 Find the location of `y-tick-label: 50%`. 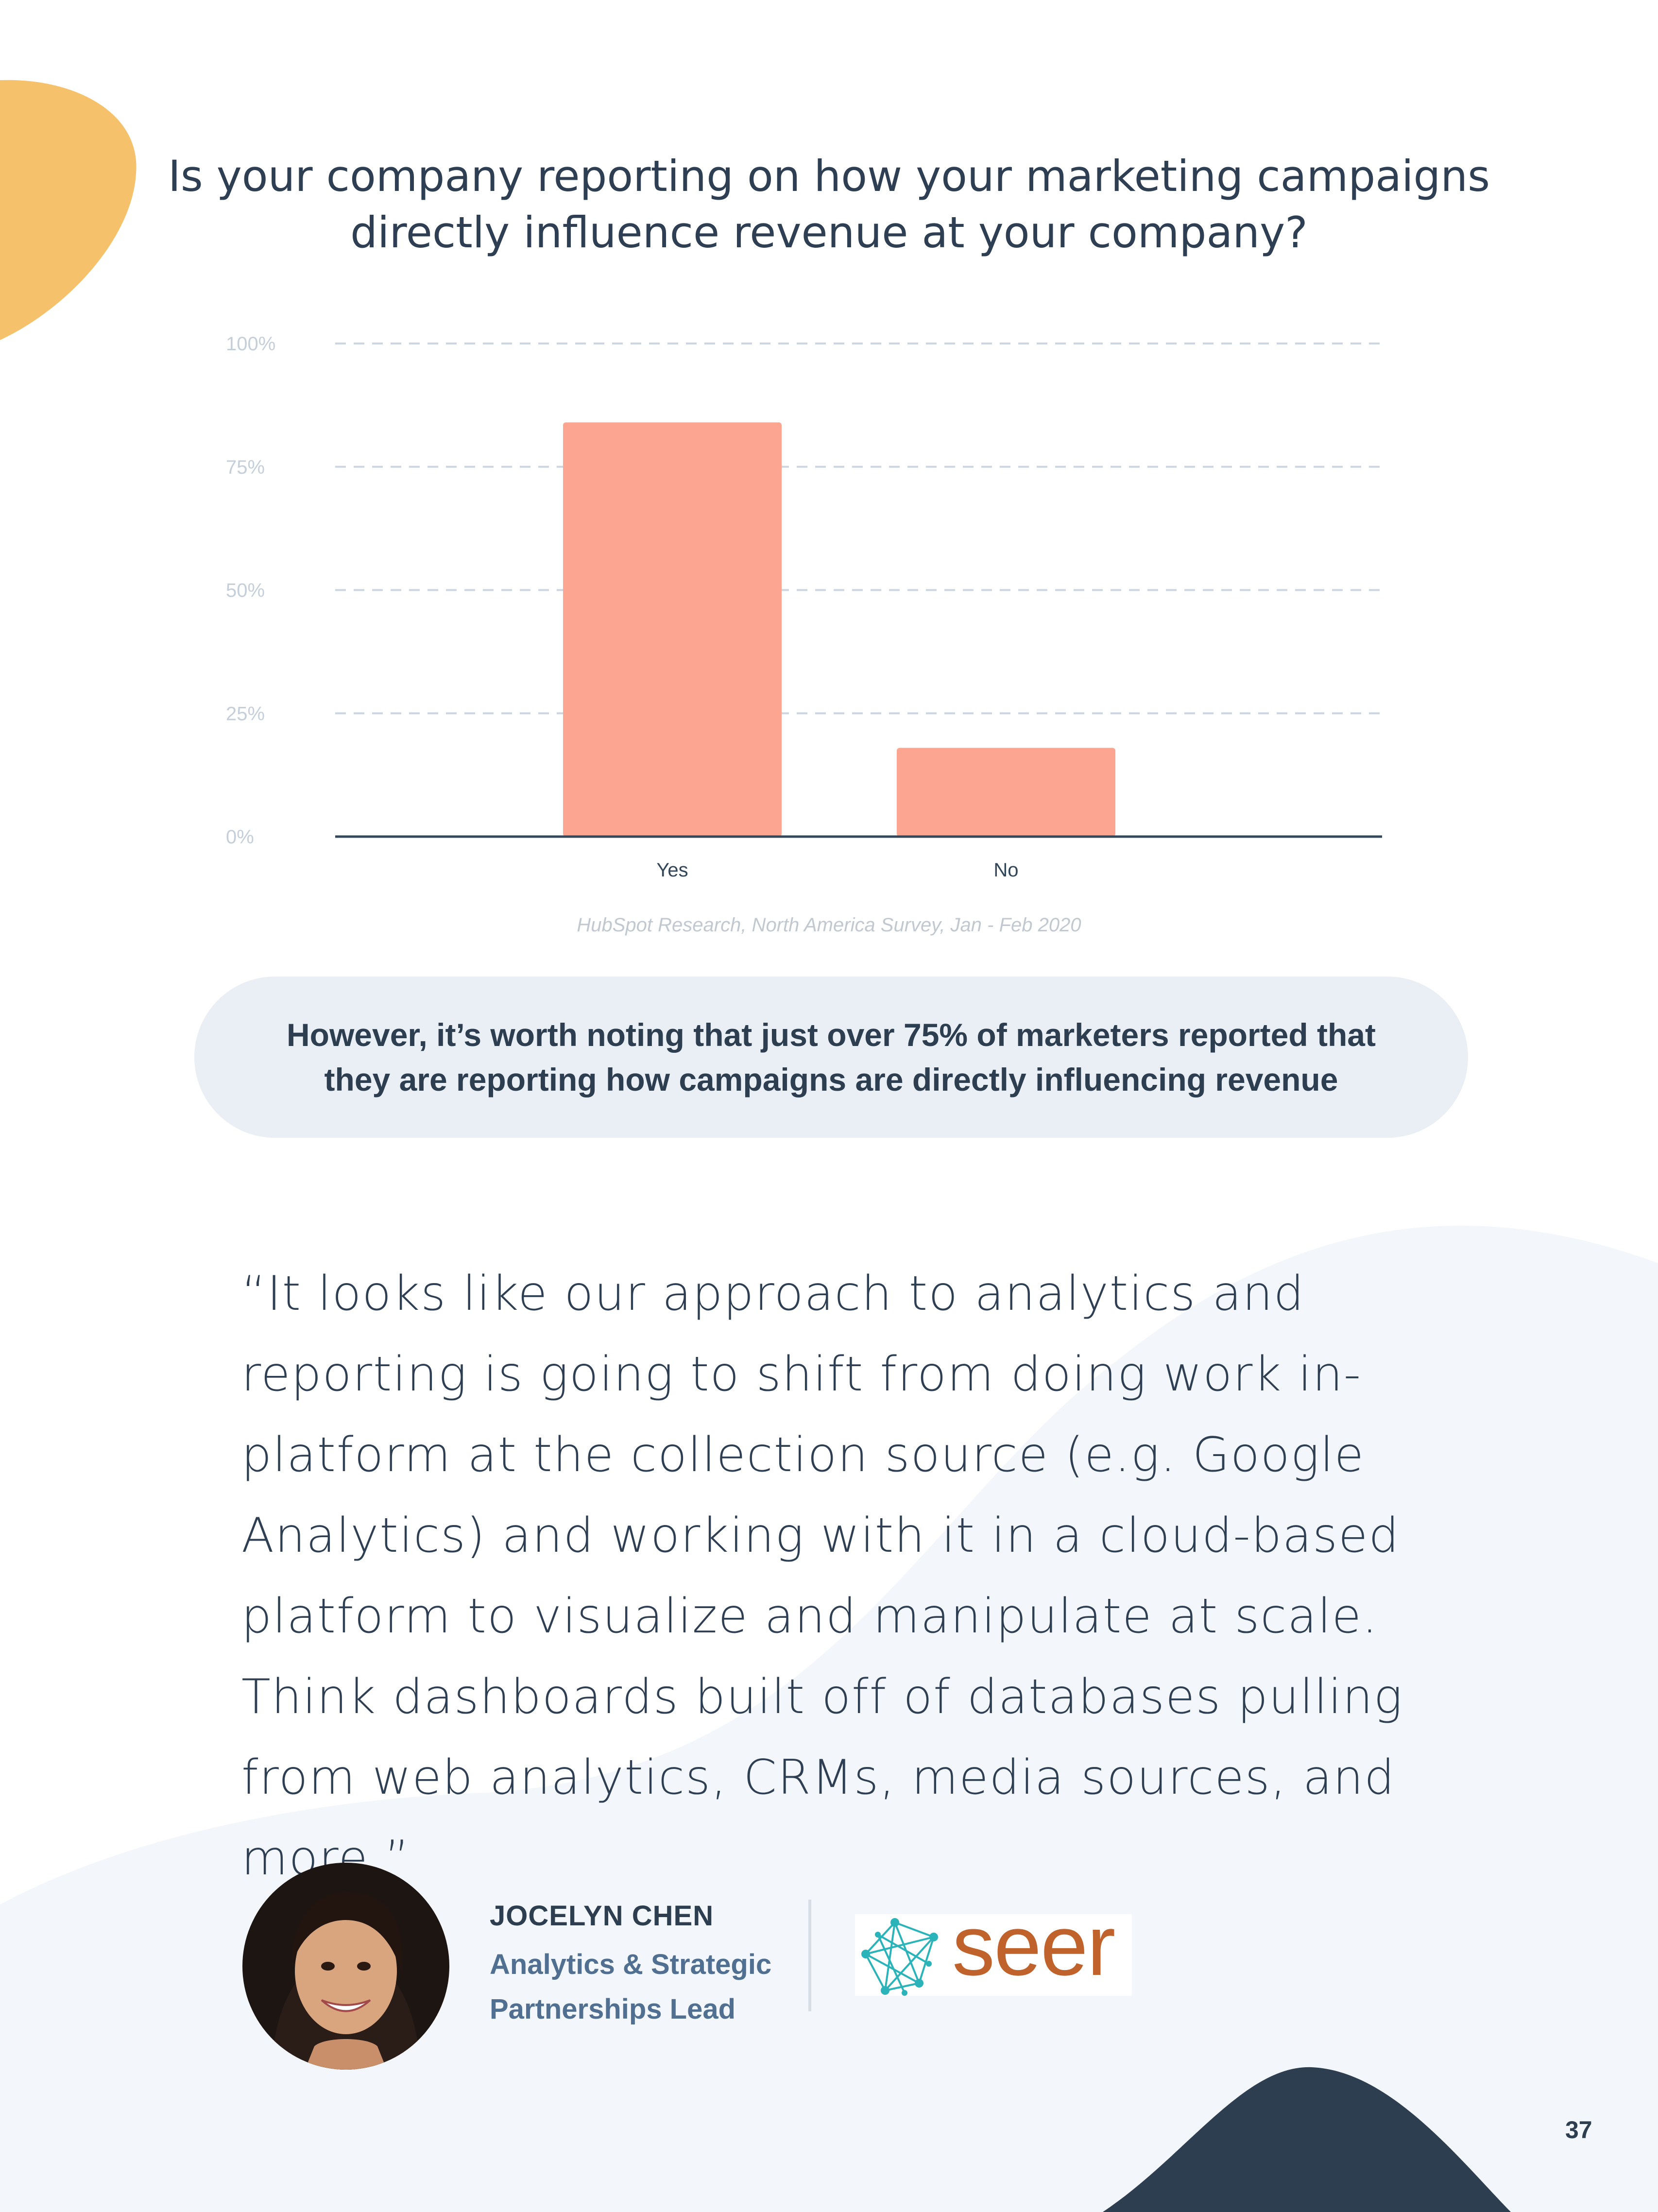

y-tick-label: 50% is located at coordinates (246, 590).